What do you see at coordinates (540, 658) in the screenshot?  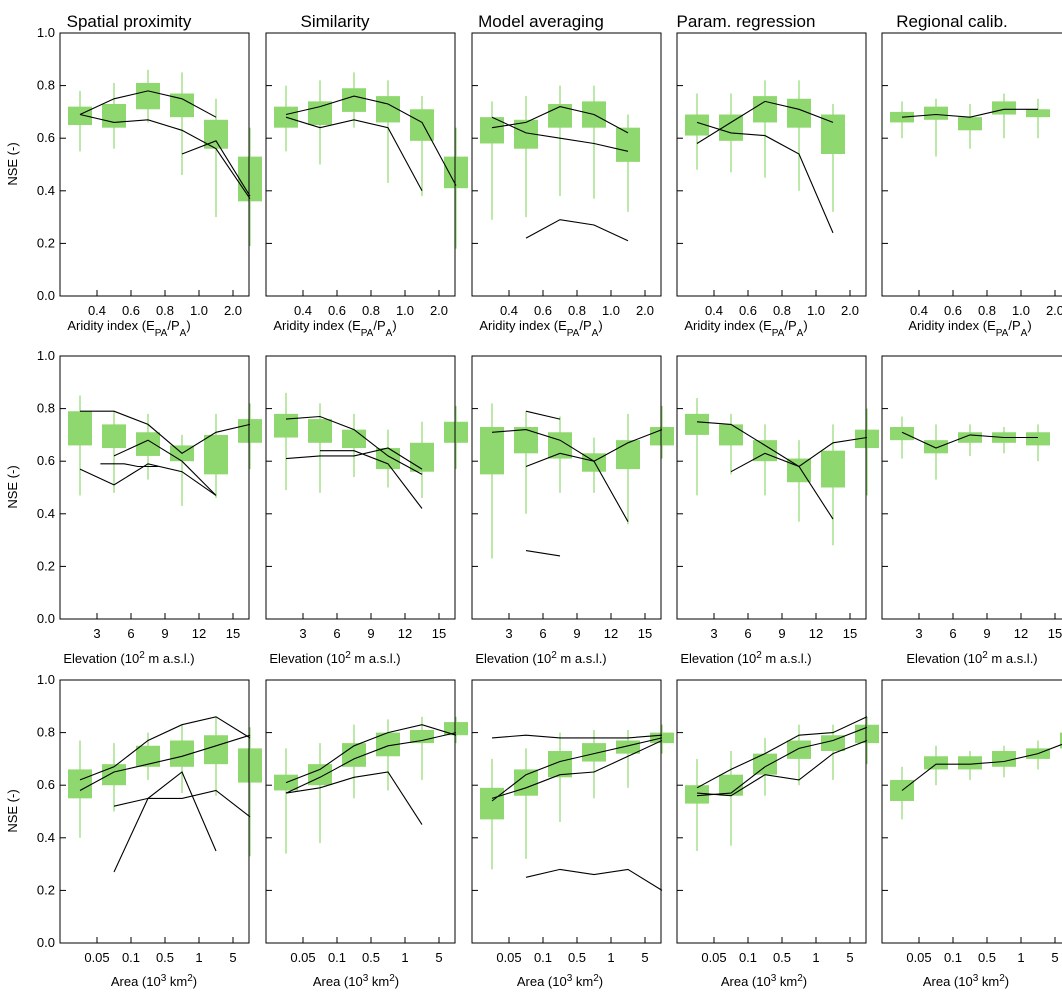 I see `x-axis-label-elevation-3: Elevation (102 m a.s.l.)` at bounding box center [540, 658].